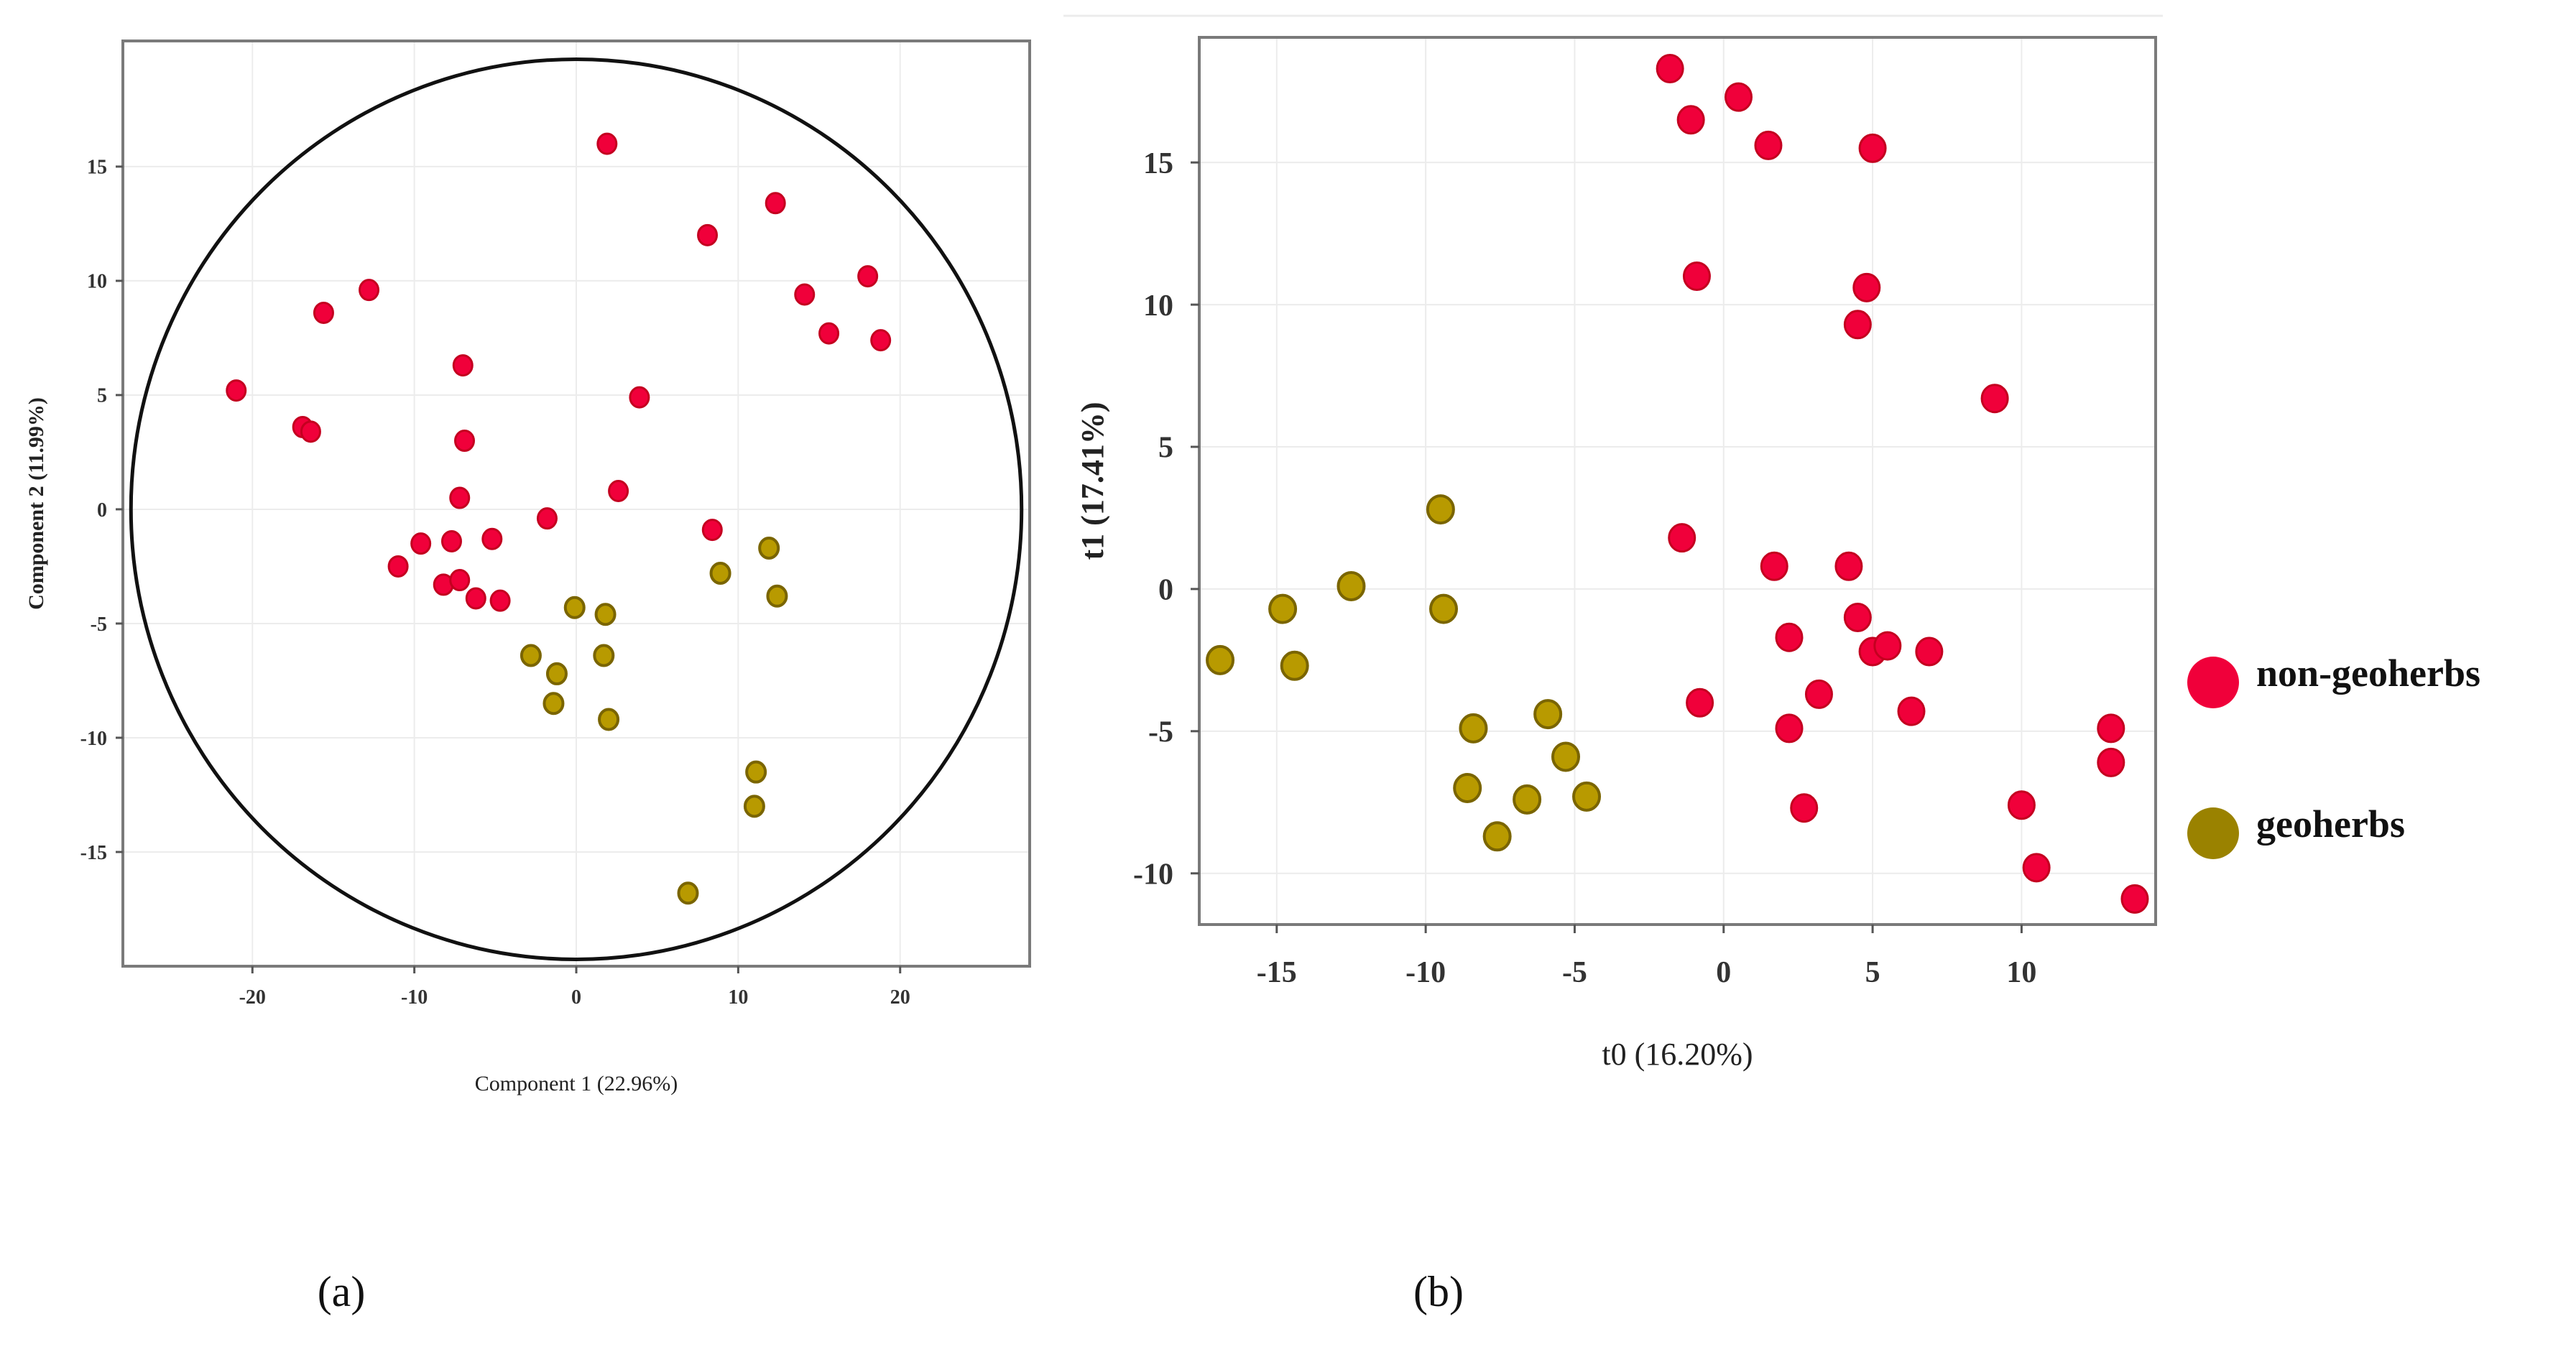 The width and height of the screenshot is (2576, 1357). Describe the element at coordinates (97, 168) in the screenshot. I see `y-tick-label: 15` at that location.